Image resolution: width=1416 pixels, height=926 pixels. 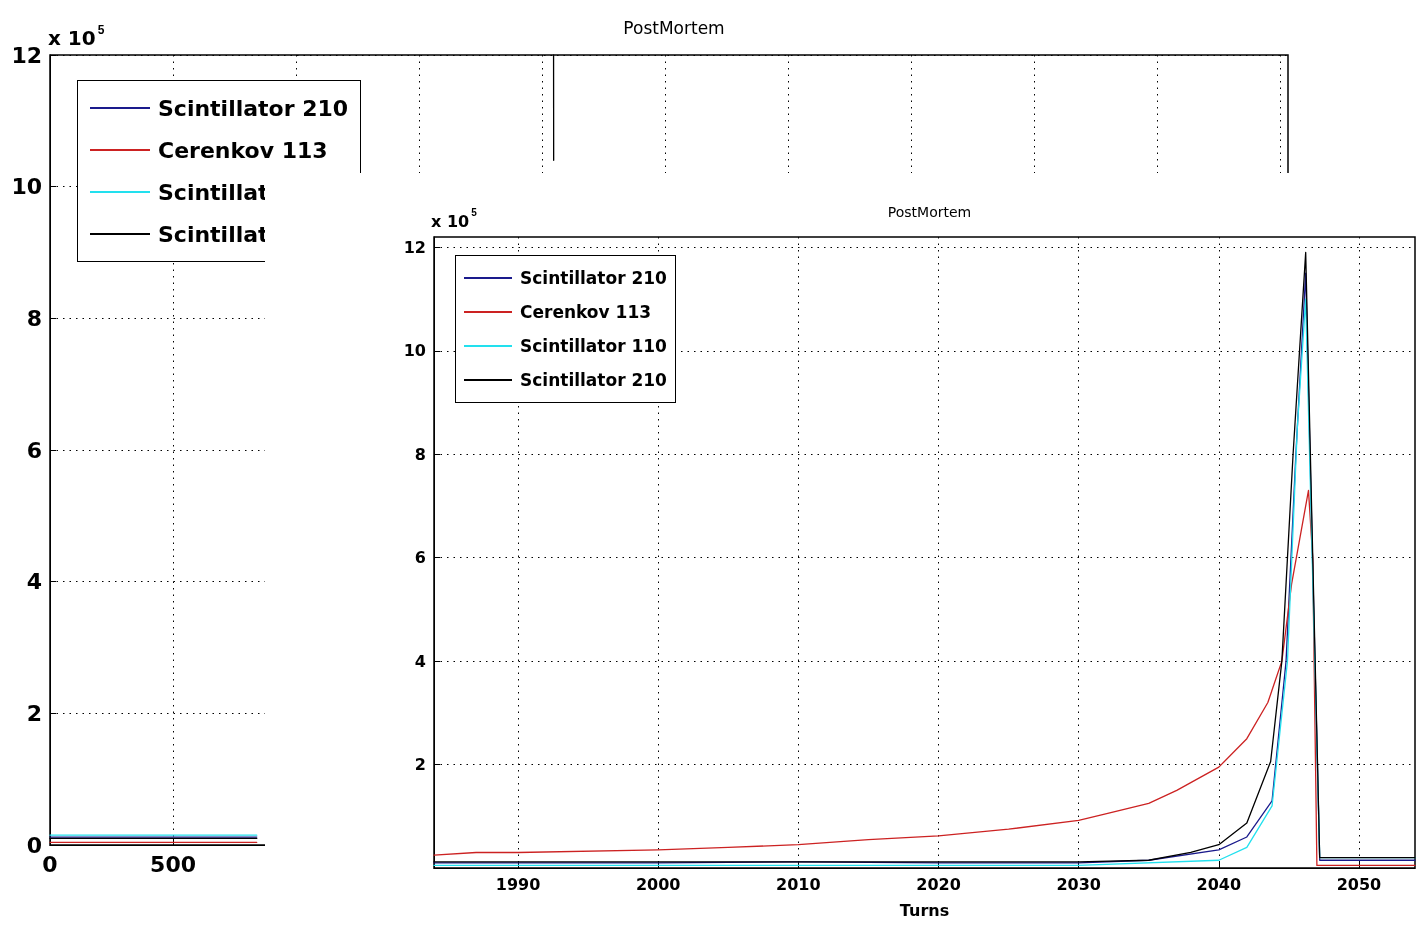 I want to click on x-tick-label: 2020, so click(x=938, y=884).